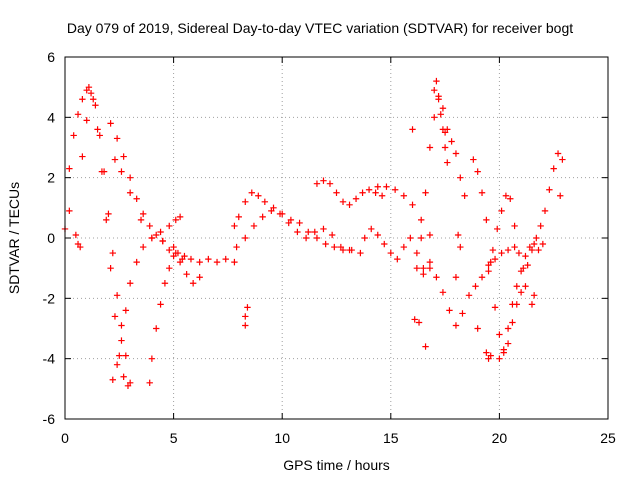 This screenshot has width=640, height=480. I want to click on series-arc8, so click(293, 230).